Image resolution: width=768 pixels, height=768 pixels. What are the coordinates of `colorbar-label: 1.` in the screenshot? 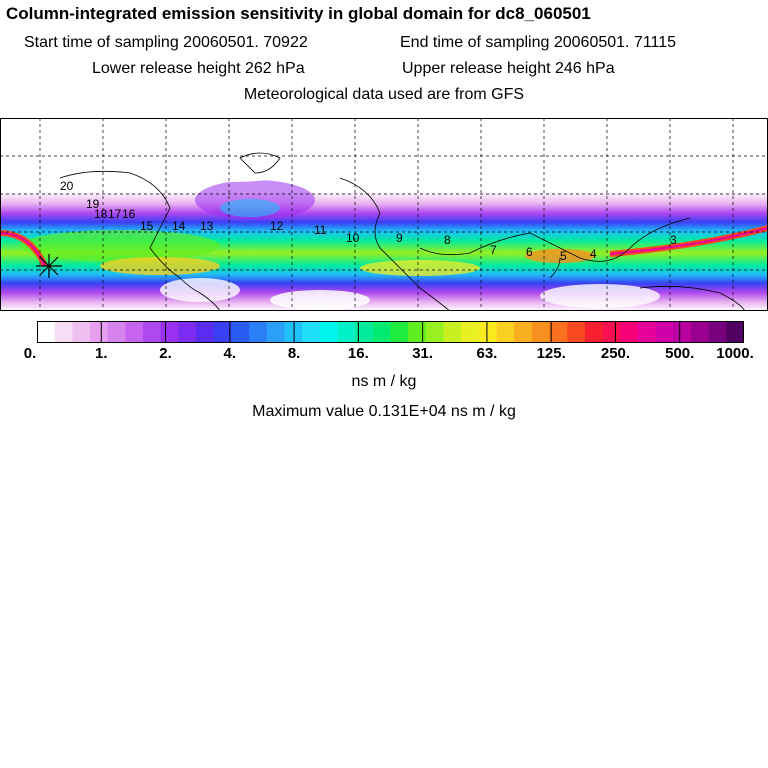 It's located at (101, 353).